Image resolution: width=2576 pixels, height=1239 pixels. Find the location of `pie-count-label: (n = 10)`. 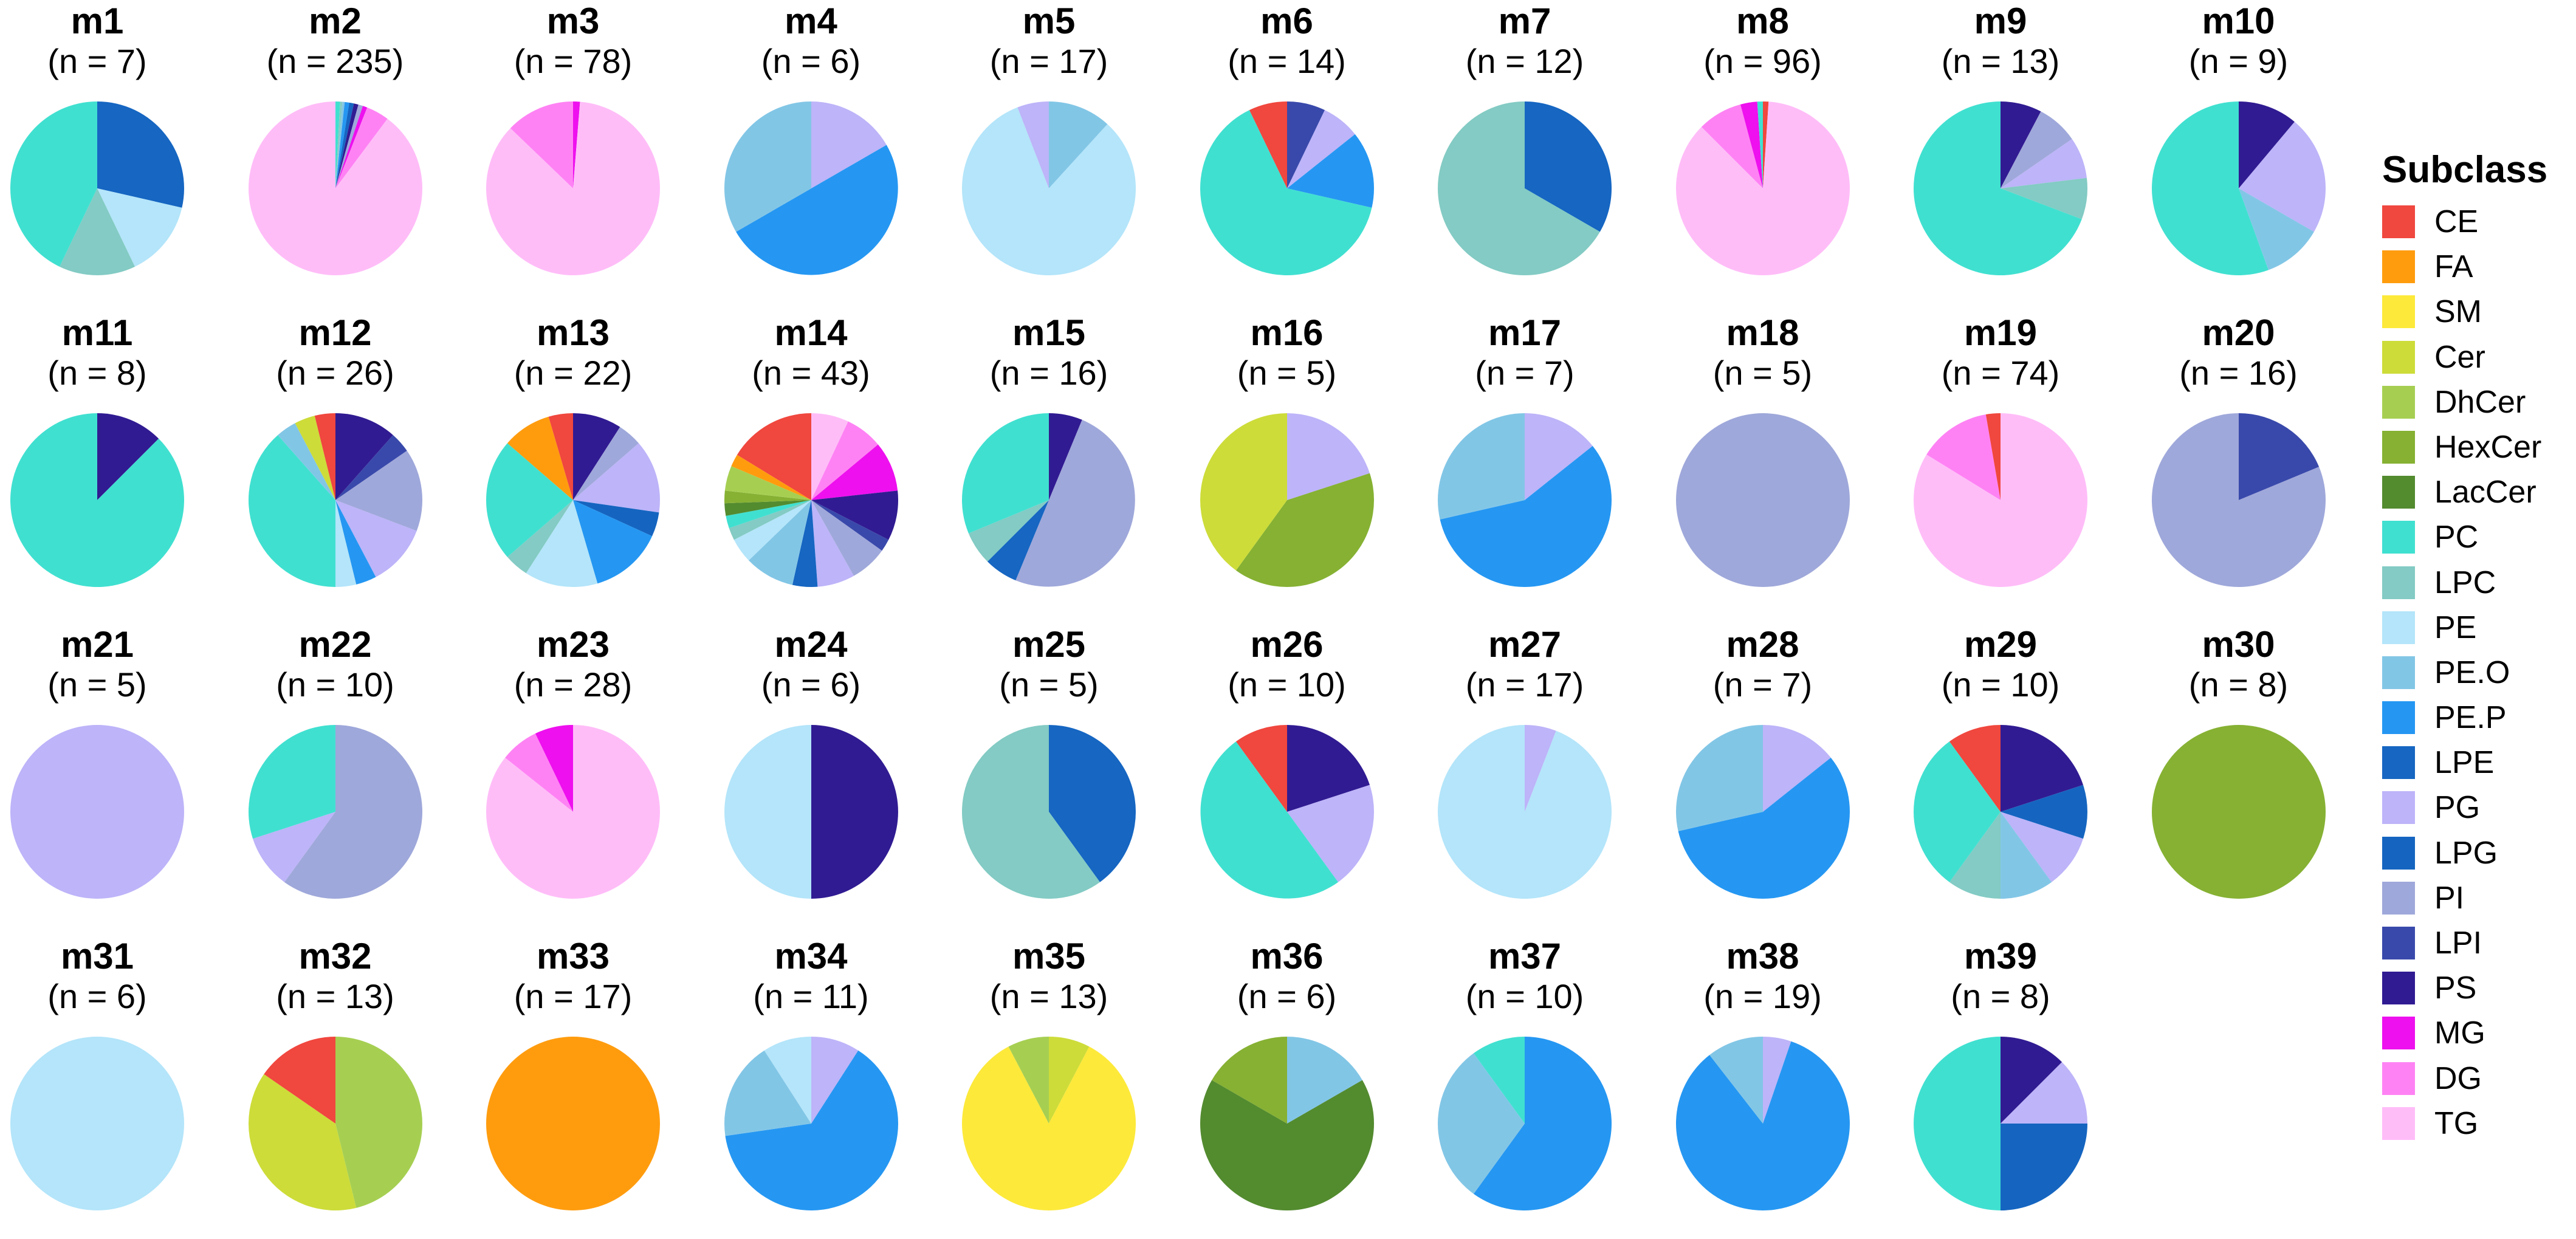

pie-count-label: (n = 10) is located at coordinates (2000, 684).